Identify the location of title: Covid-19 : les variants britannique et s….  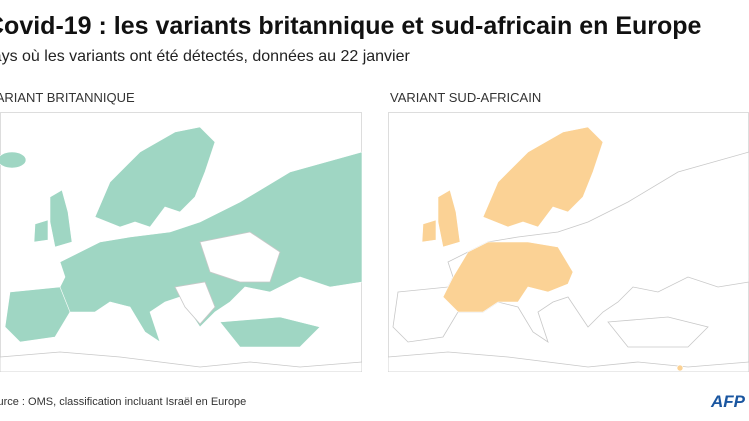
(351, 26).